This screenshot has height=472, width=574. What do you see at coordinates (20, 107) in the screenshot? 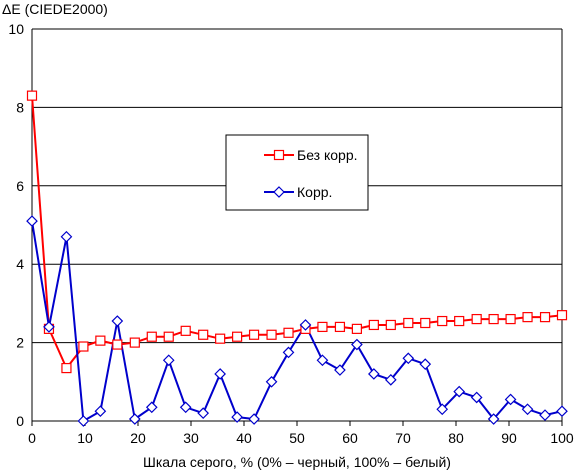
I see `y-tick-label: 8` at bounding box center [20, 107].